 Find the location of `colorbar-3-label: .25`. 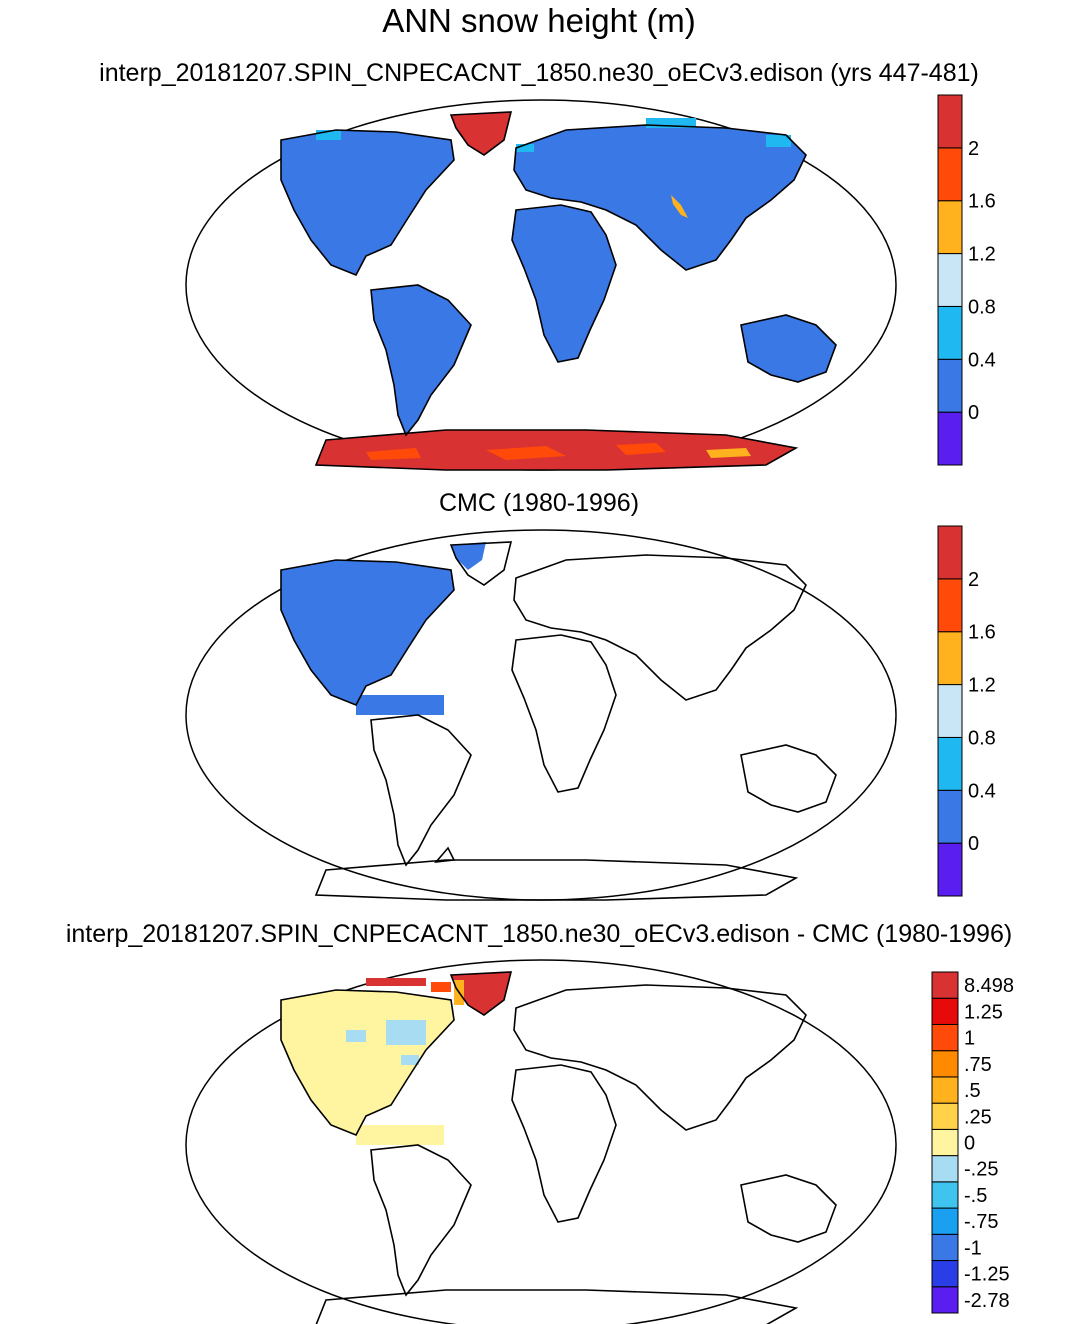

colorbar-3-label: .25 is located at coordinates (978, 1117).